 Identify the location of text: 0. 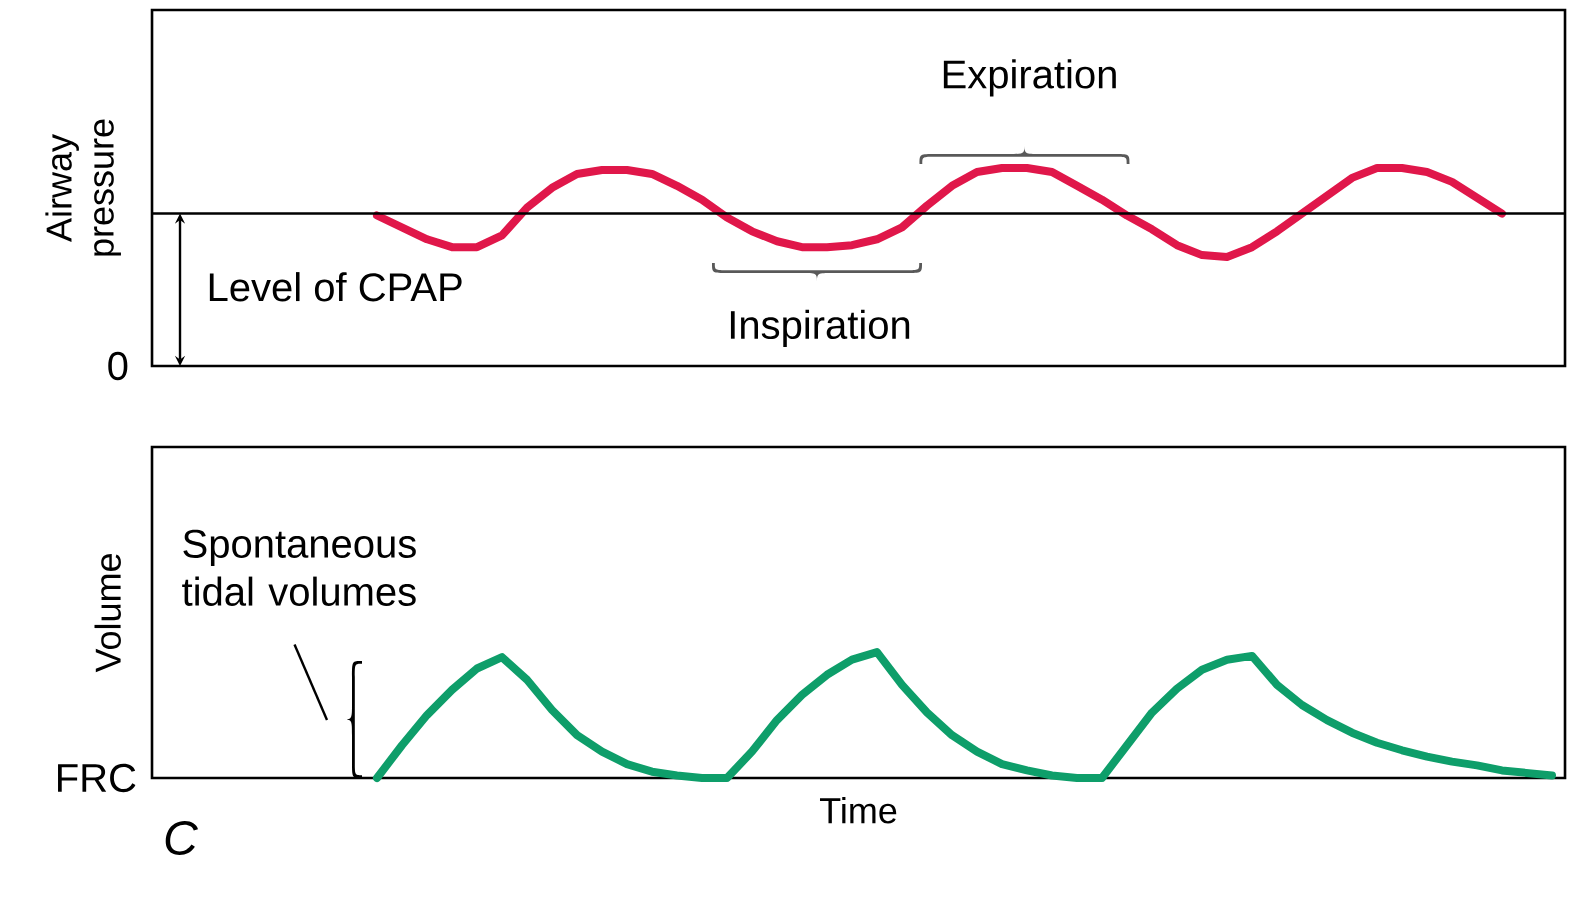
(118, 366).